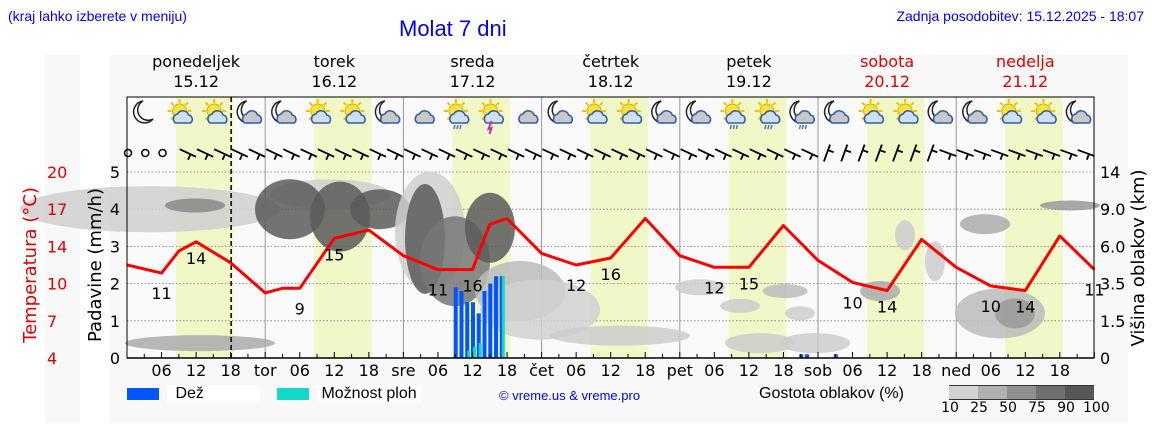 This screenshot has width=1152, height=443. What do you see at coordinates (887, 81) in the screenshot?
I see `day-date: 20.12` at bounding box center [887, 81].